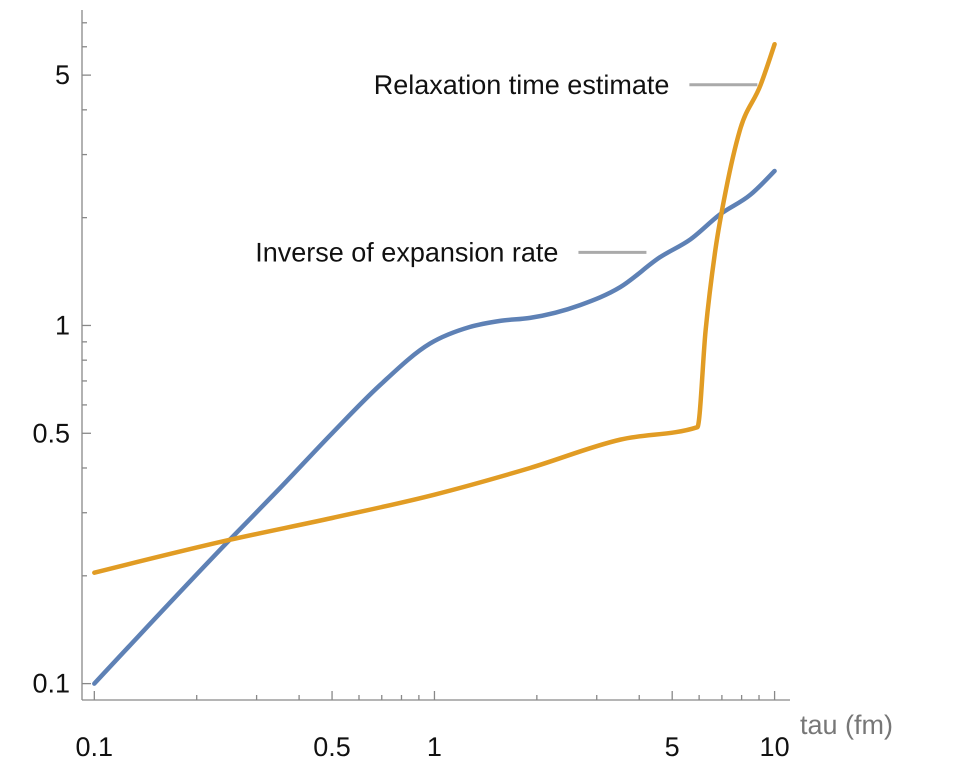 The image size is (962, 767). What do you see at coordinates (51, 433) in the screenshot?
I see `y-tick-label: 0.5` at bounding box center [51, 433].